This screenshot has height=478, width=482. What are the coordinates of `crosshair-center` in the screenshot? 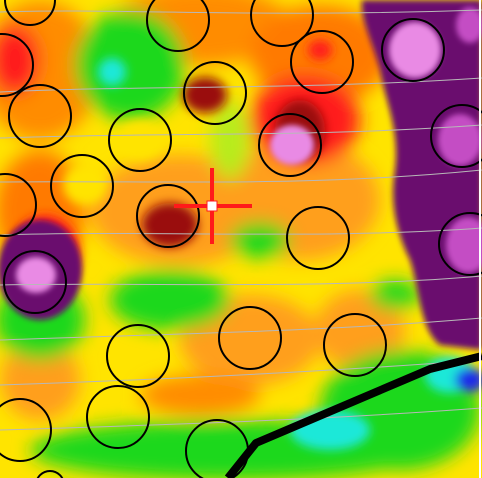 It's located at (212, 206).